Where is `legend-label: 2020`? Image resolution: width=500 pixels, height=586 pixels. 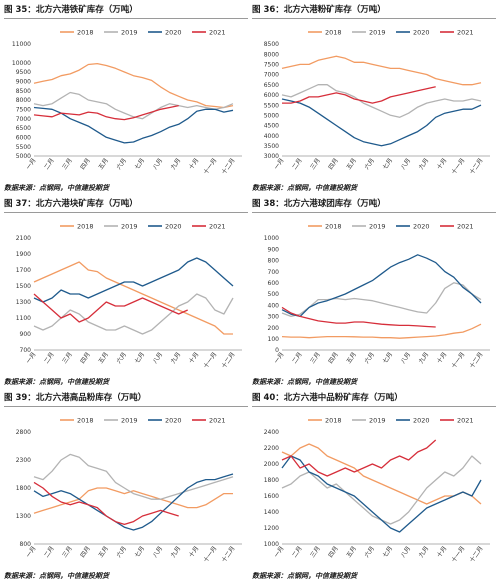 legend-label: 2020 is located at coordinates (421, 227).